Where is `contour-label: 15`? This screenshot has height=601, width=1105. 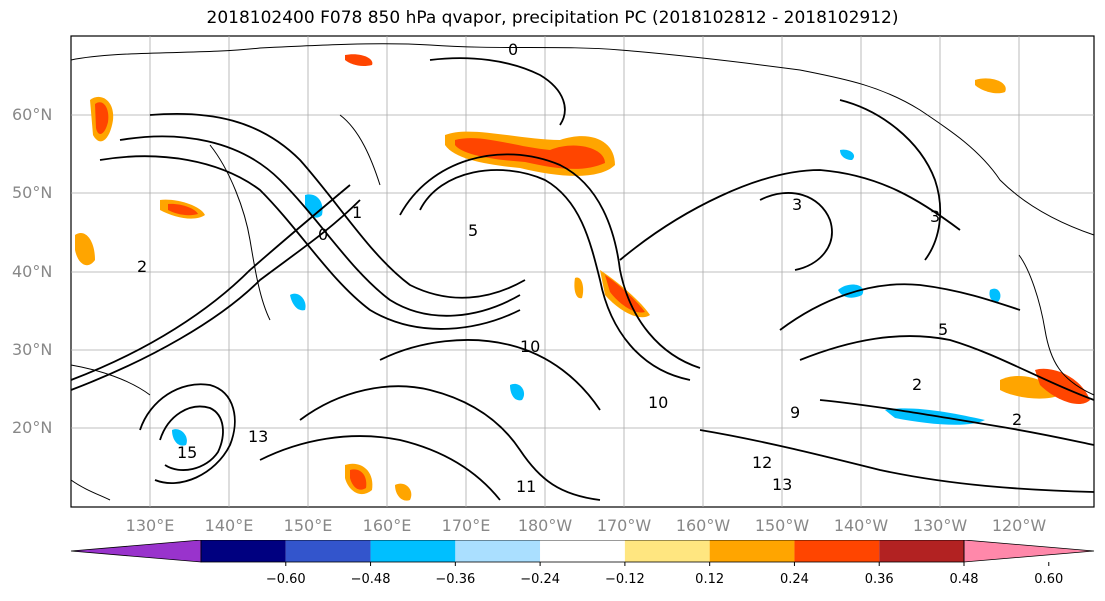 contour-label: 15 is located at coordinates (187, 452).